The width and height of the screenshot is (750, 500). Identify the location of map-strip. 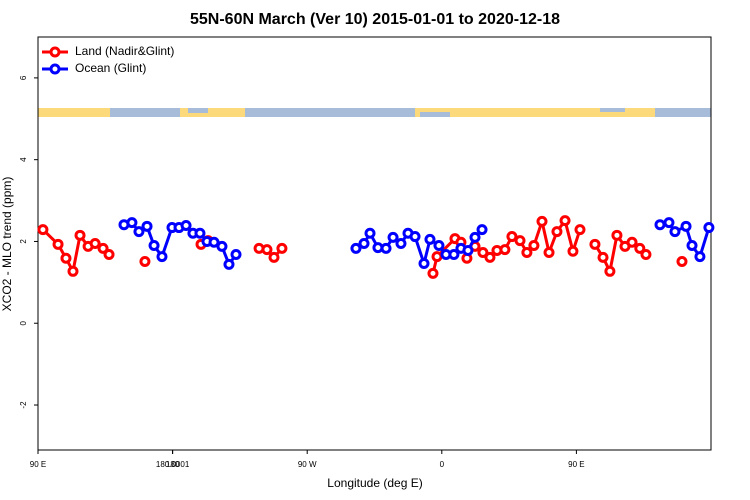
(374, 112).